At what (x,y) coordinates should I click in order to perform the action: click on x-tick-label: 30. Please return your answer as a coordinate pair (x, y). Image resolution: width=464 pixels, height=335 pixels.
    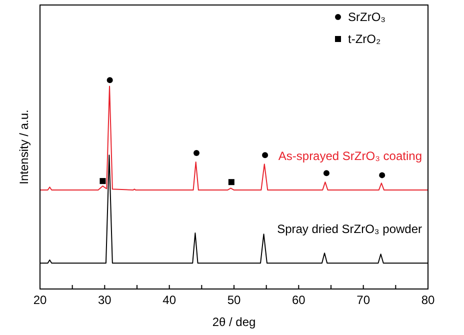
    Looking at the image, I should click on (105, 300).